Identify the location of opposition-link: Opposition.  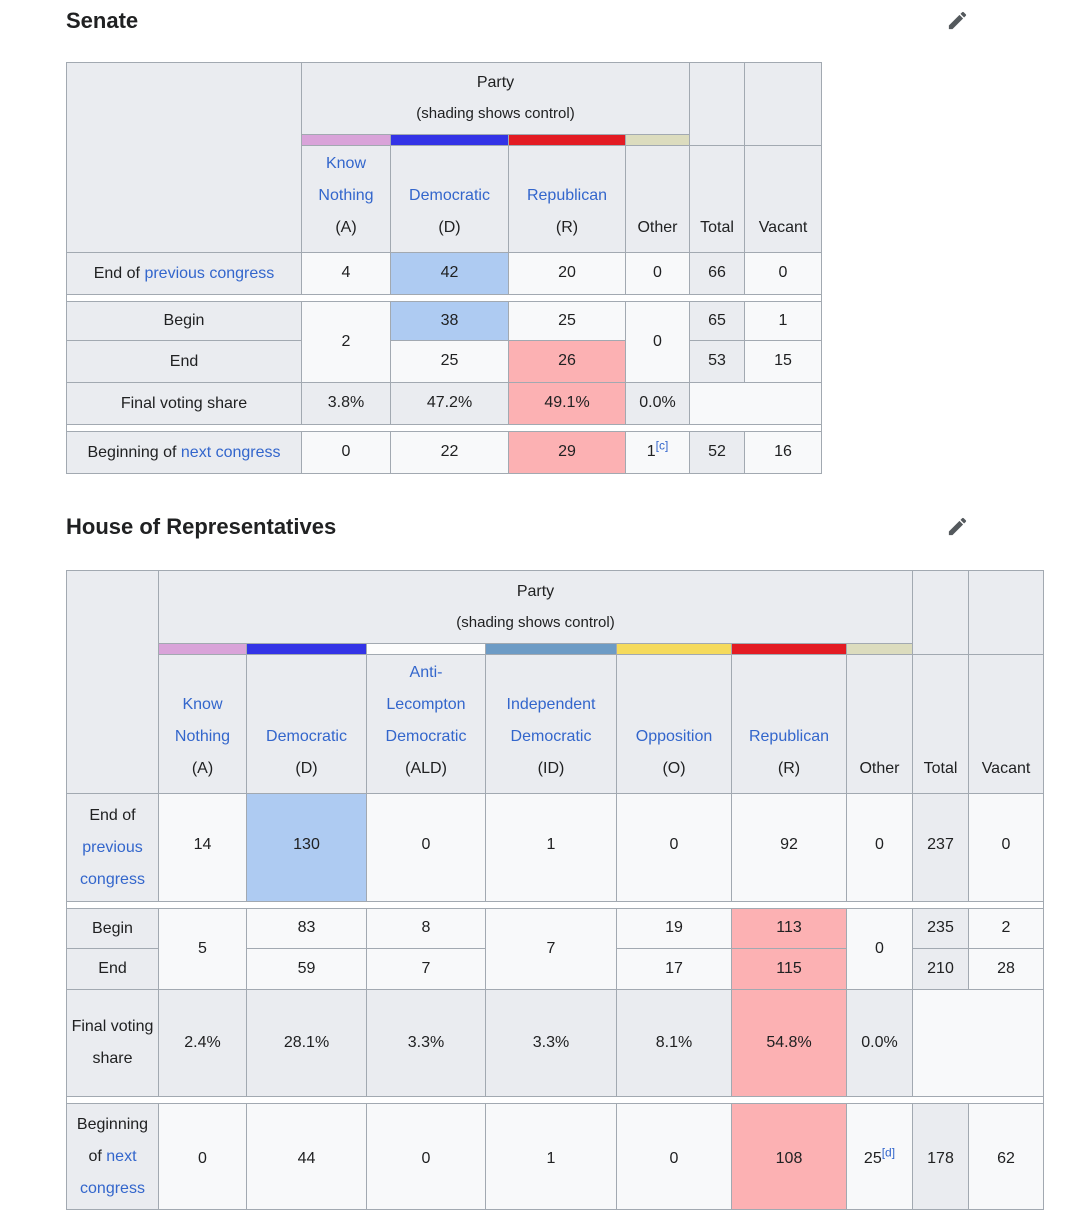
(674, 736).